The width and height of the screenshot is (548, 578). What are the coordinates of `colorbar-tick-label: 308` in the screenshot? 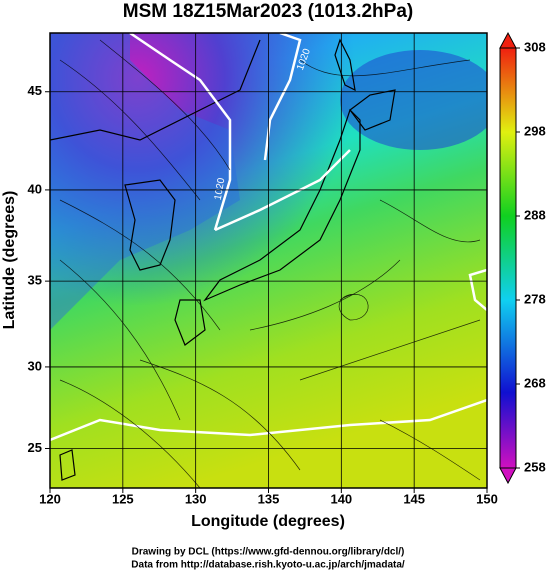 It's located at (535, 46).